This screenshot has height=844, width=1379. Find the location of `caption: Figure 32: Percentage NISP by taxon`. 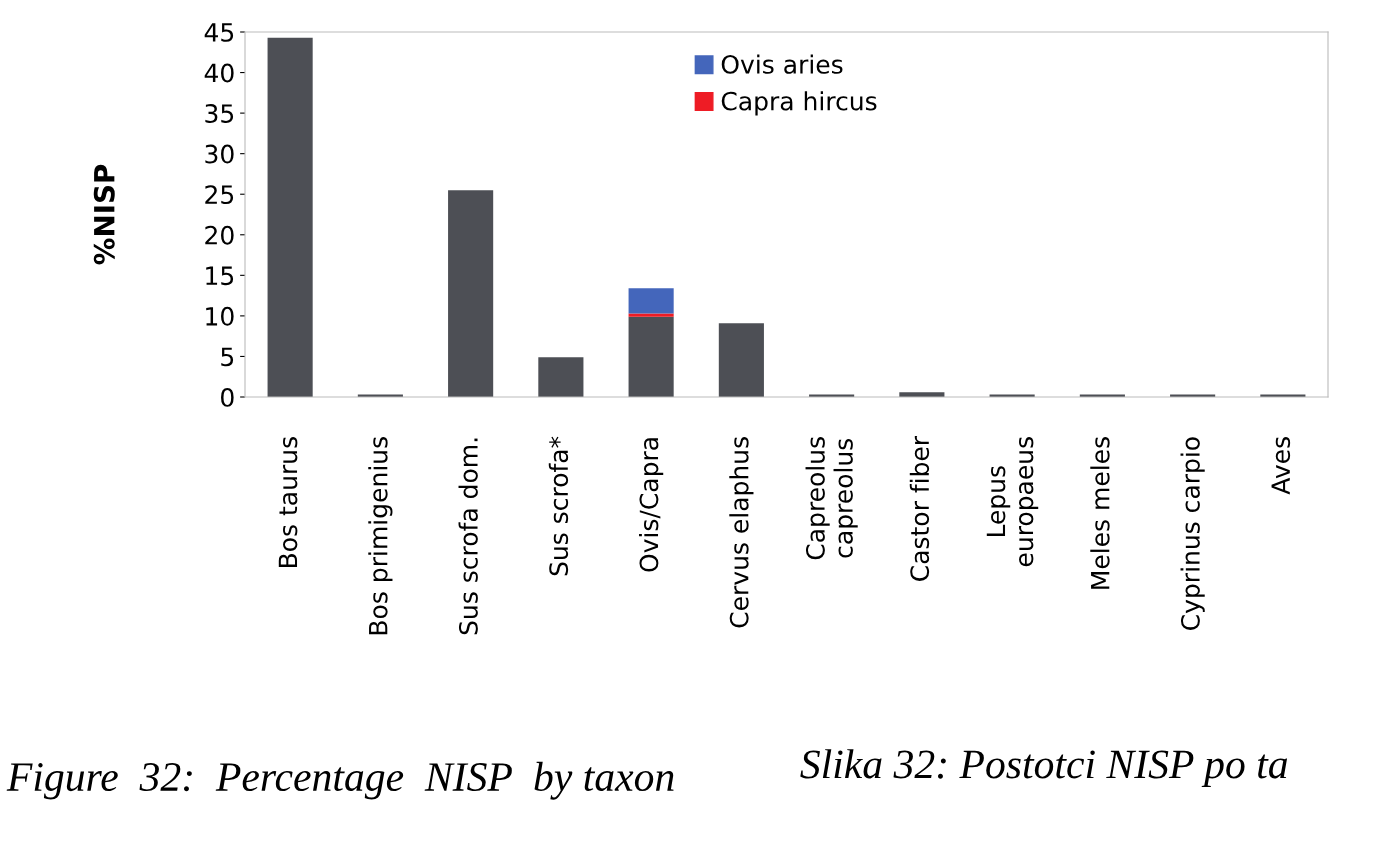

caption: Figure 32: Percentage NISP by taxon is located at coordinates (340, 780).